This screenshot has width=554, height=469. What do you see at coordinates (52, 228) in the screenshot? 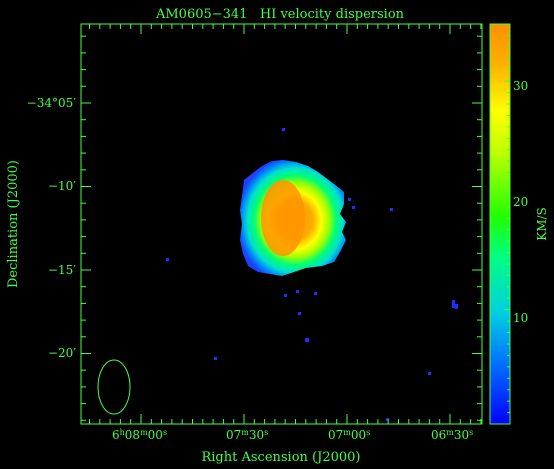
I see `y-tick-labels: −34°05′ −10′ −15′ −20′` at bounding box center [52, 228].